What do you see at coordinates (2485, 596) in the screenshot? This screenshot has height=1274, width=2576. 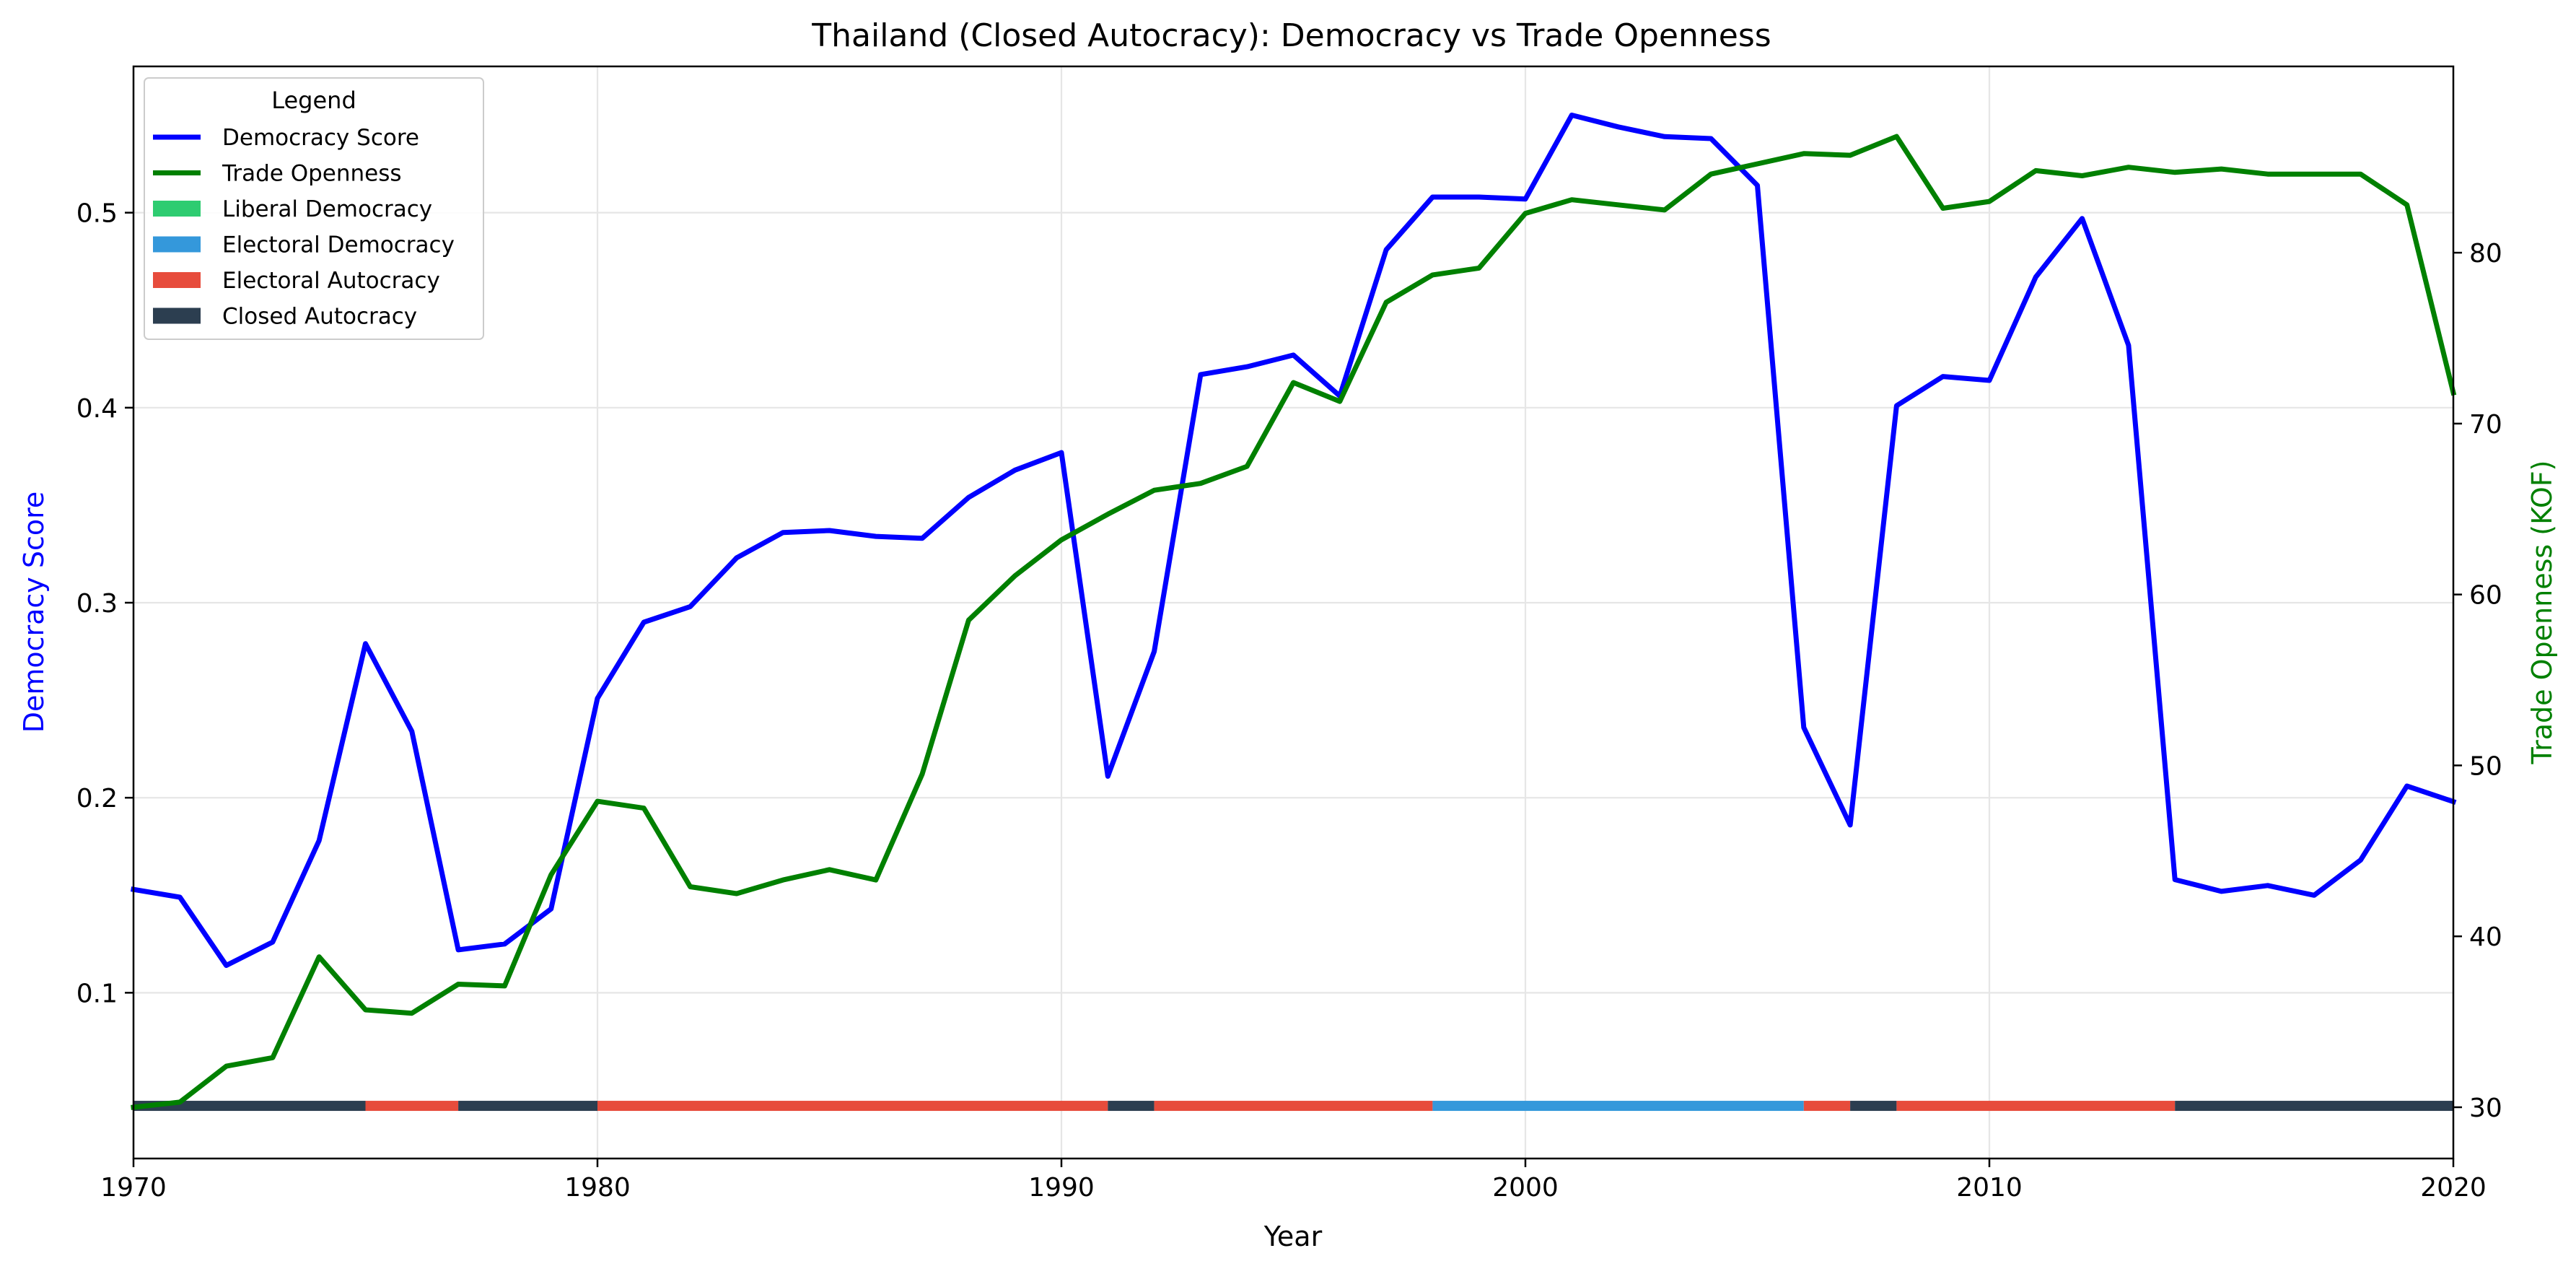 I see `y-right-tick-label: 60` at bounding box center [2485, 596].